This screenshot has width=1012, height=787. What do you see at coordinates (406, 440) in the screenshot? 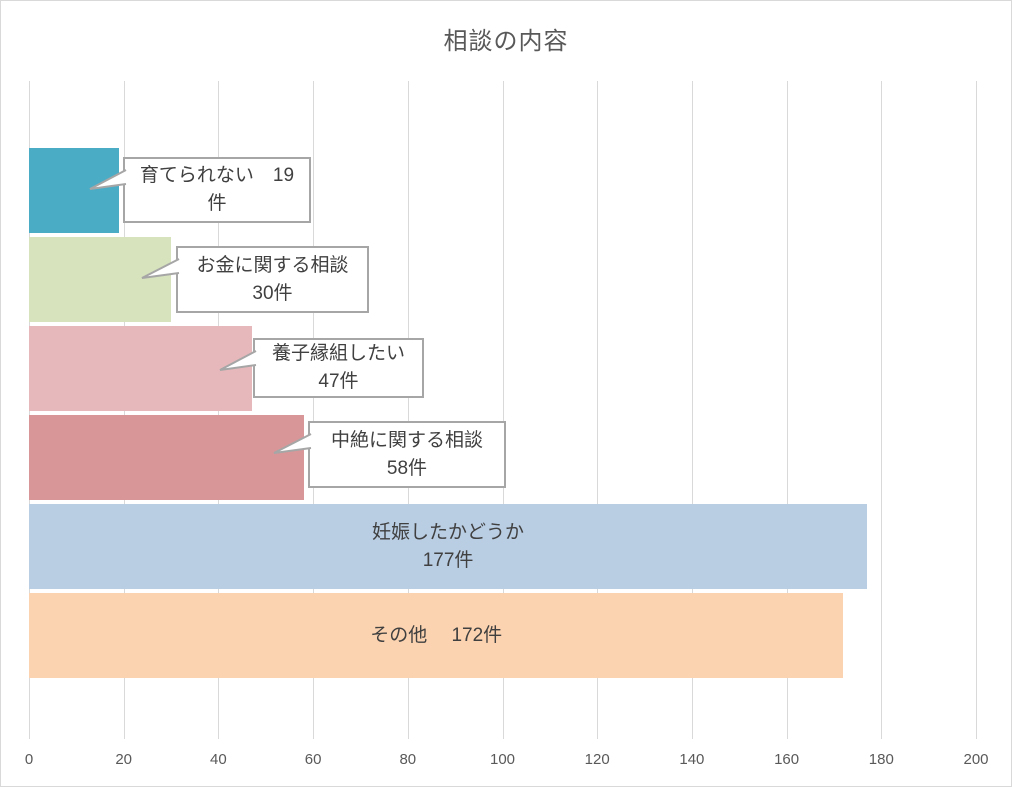
I see `data-label-line: 中絶に関する相談` at bounding box center [406, 440].